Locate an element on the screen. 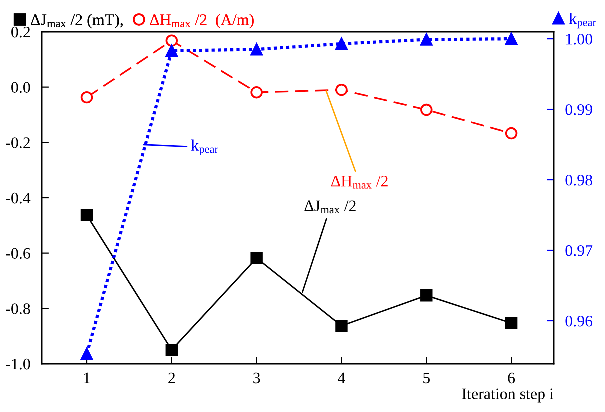 Image resolution: width=605 pixels, height=412 pixels. y-tick-label: 0.0 is located at coordinates (21, 88).